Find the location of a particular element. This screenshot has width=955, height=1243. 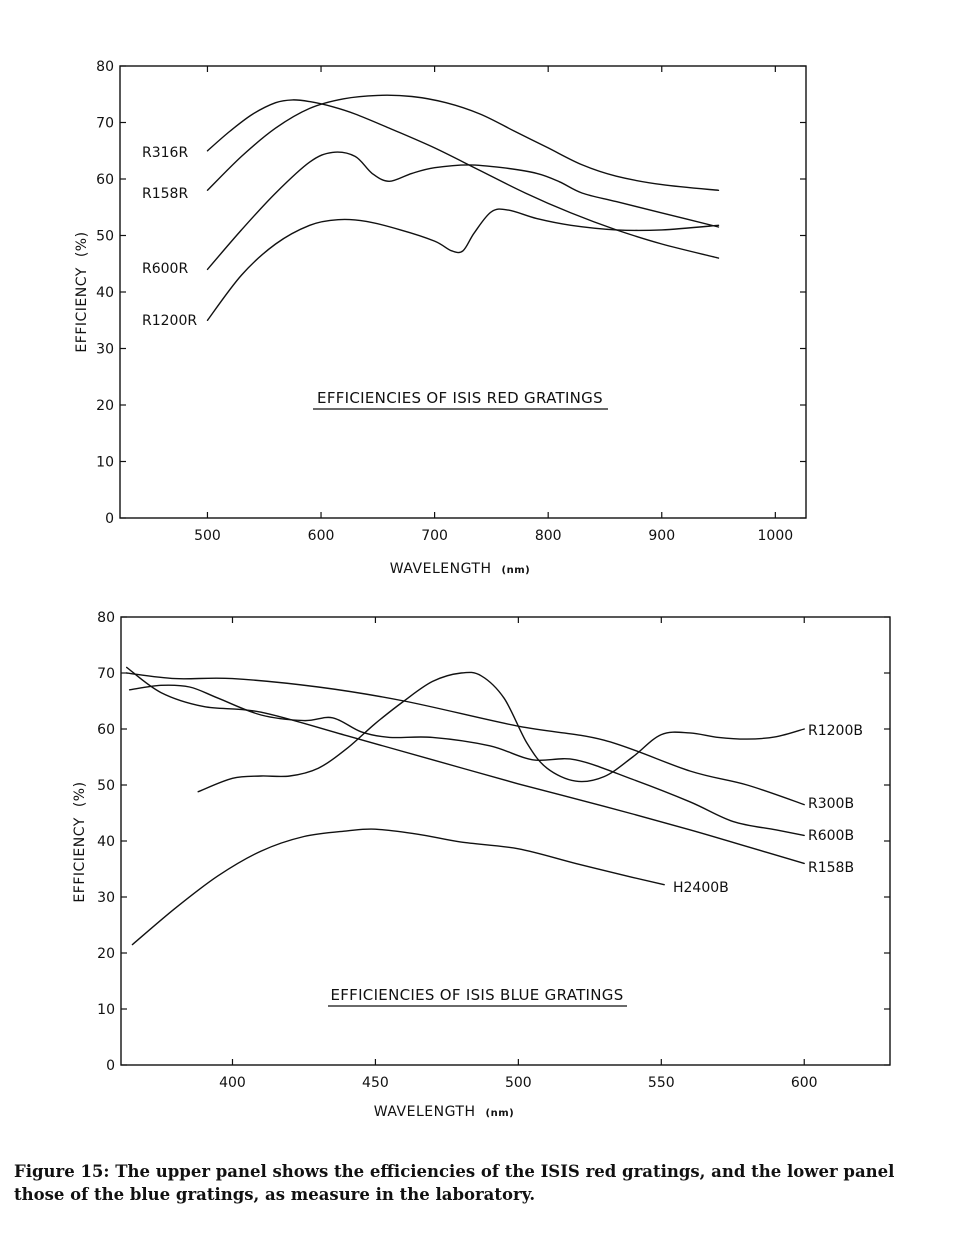

red-curve-label-r158r: R158R is located at coordinates (165, 194).